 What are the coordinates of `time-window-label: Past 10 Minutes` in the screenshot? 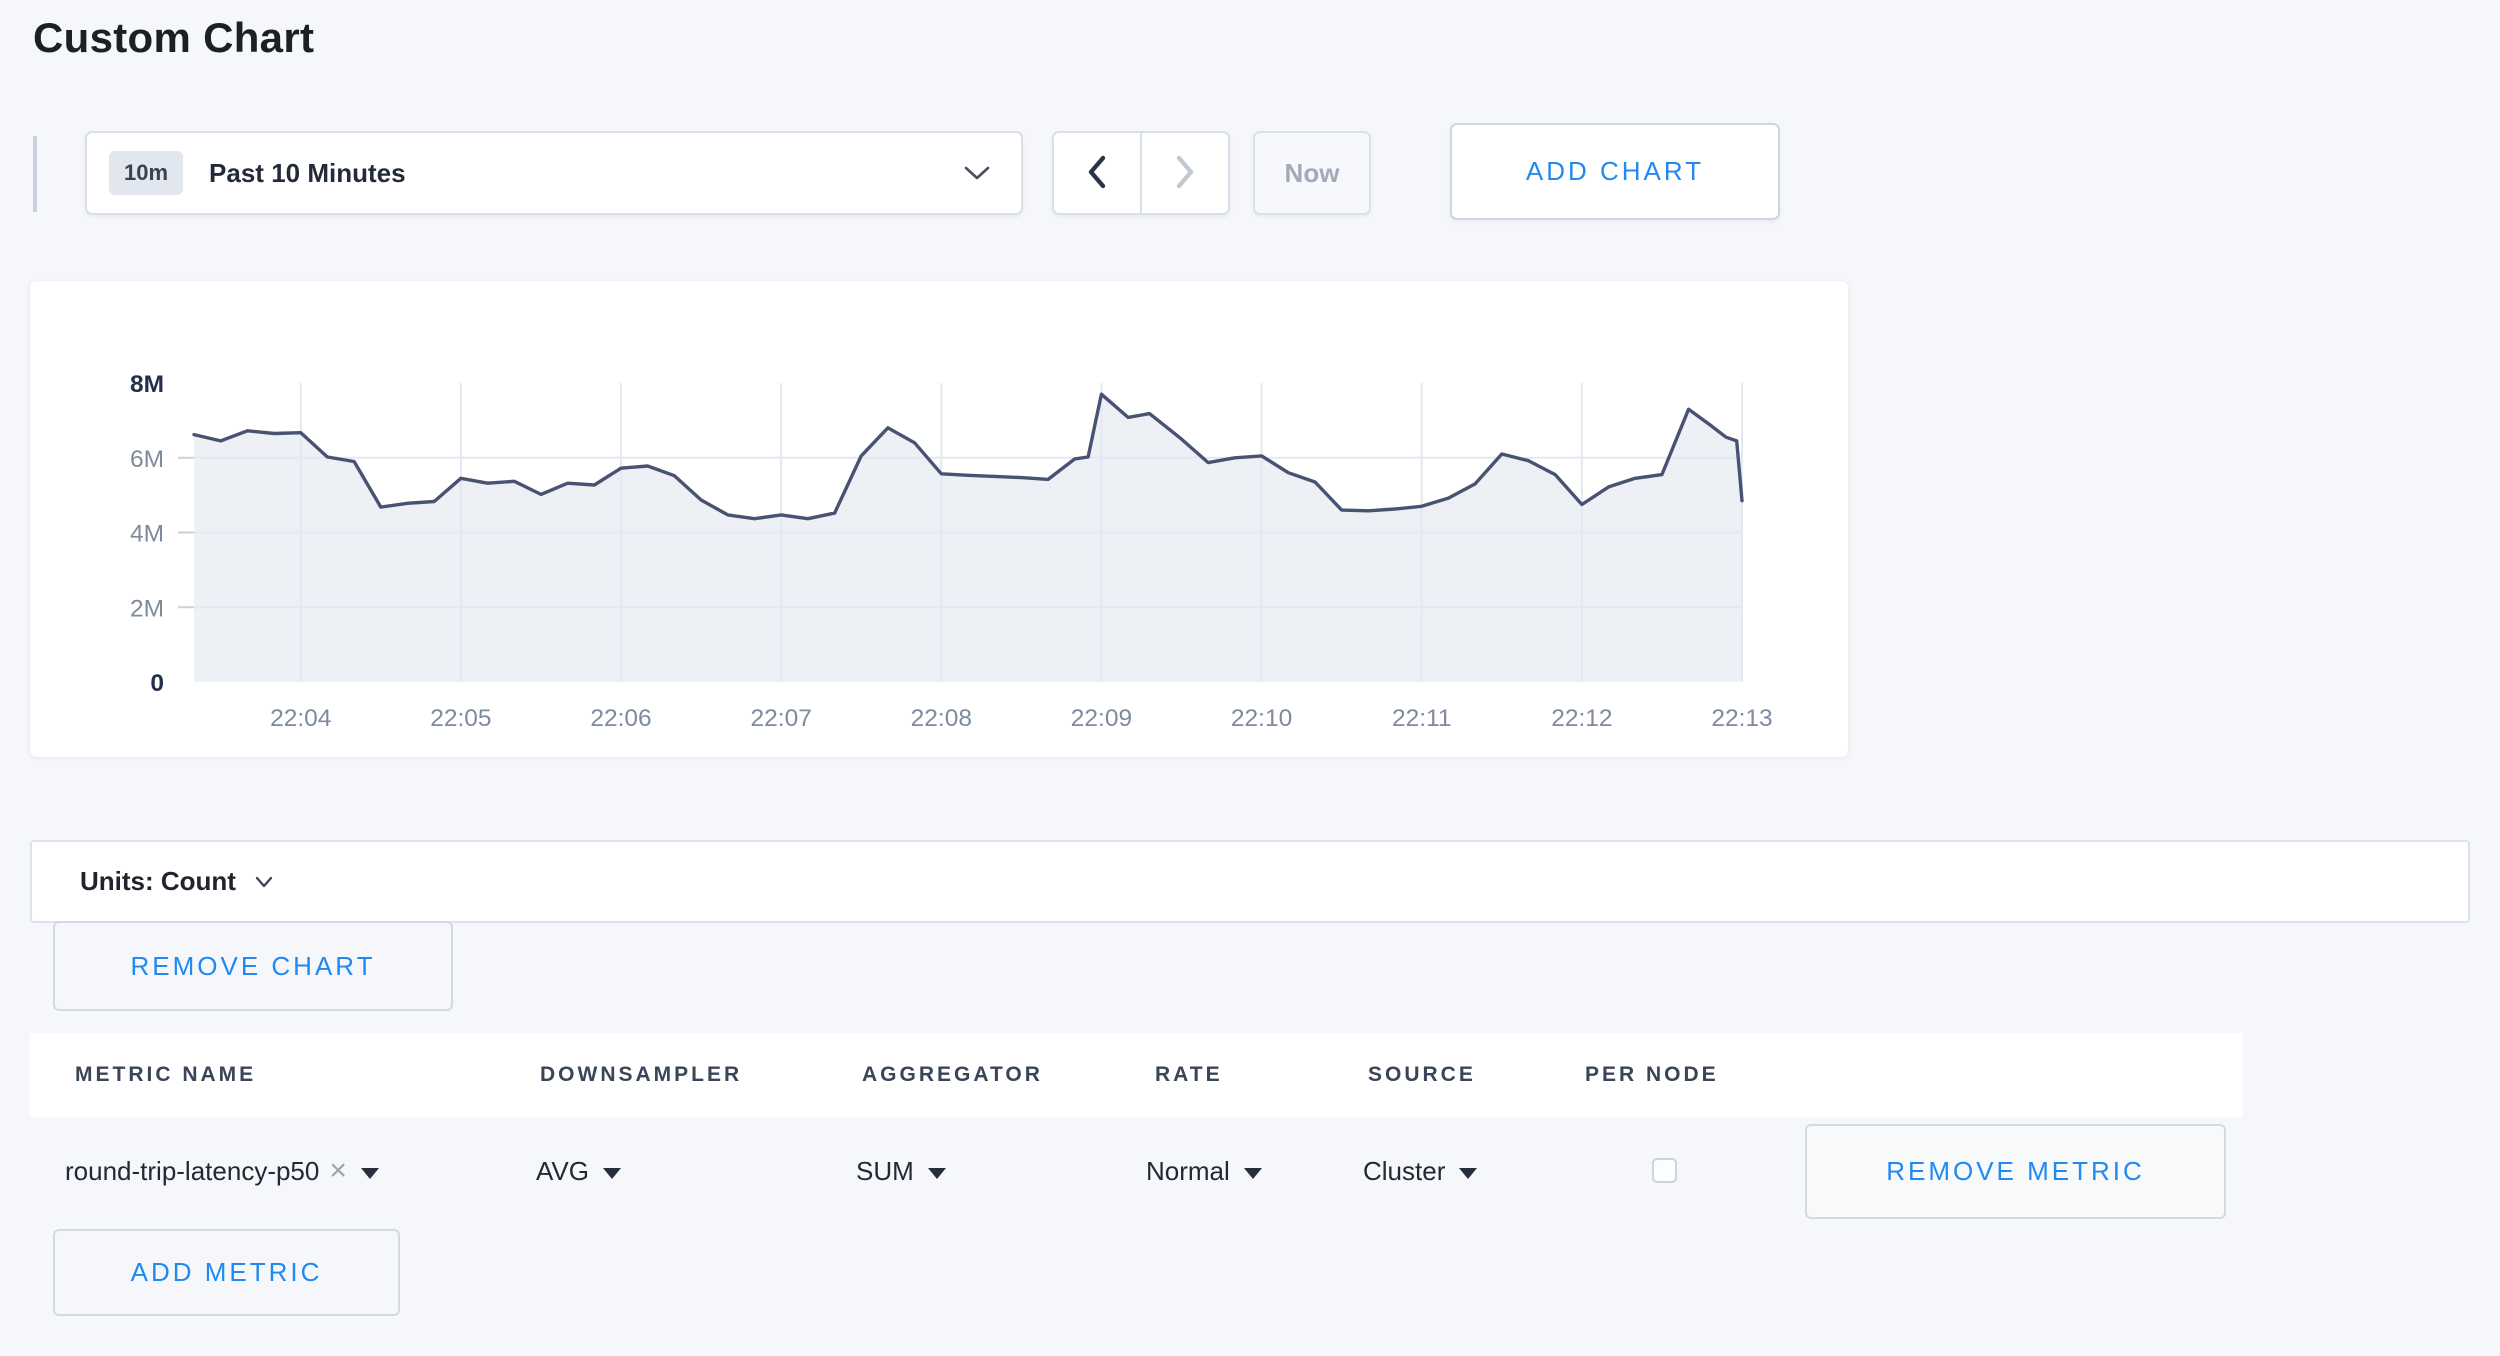 It's located at (307, 172).